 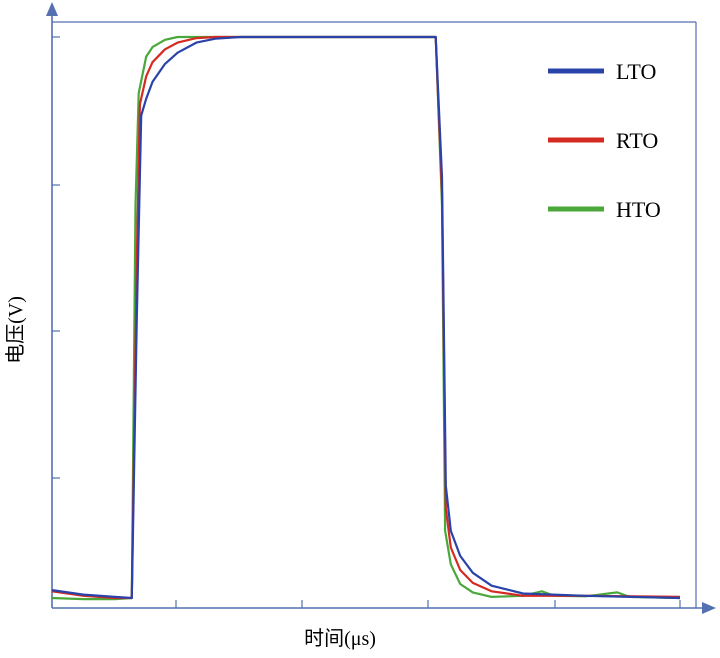 I want to click on x-axis-label: 时间(μs), so click(x=340, y=638).